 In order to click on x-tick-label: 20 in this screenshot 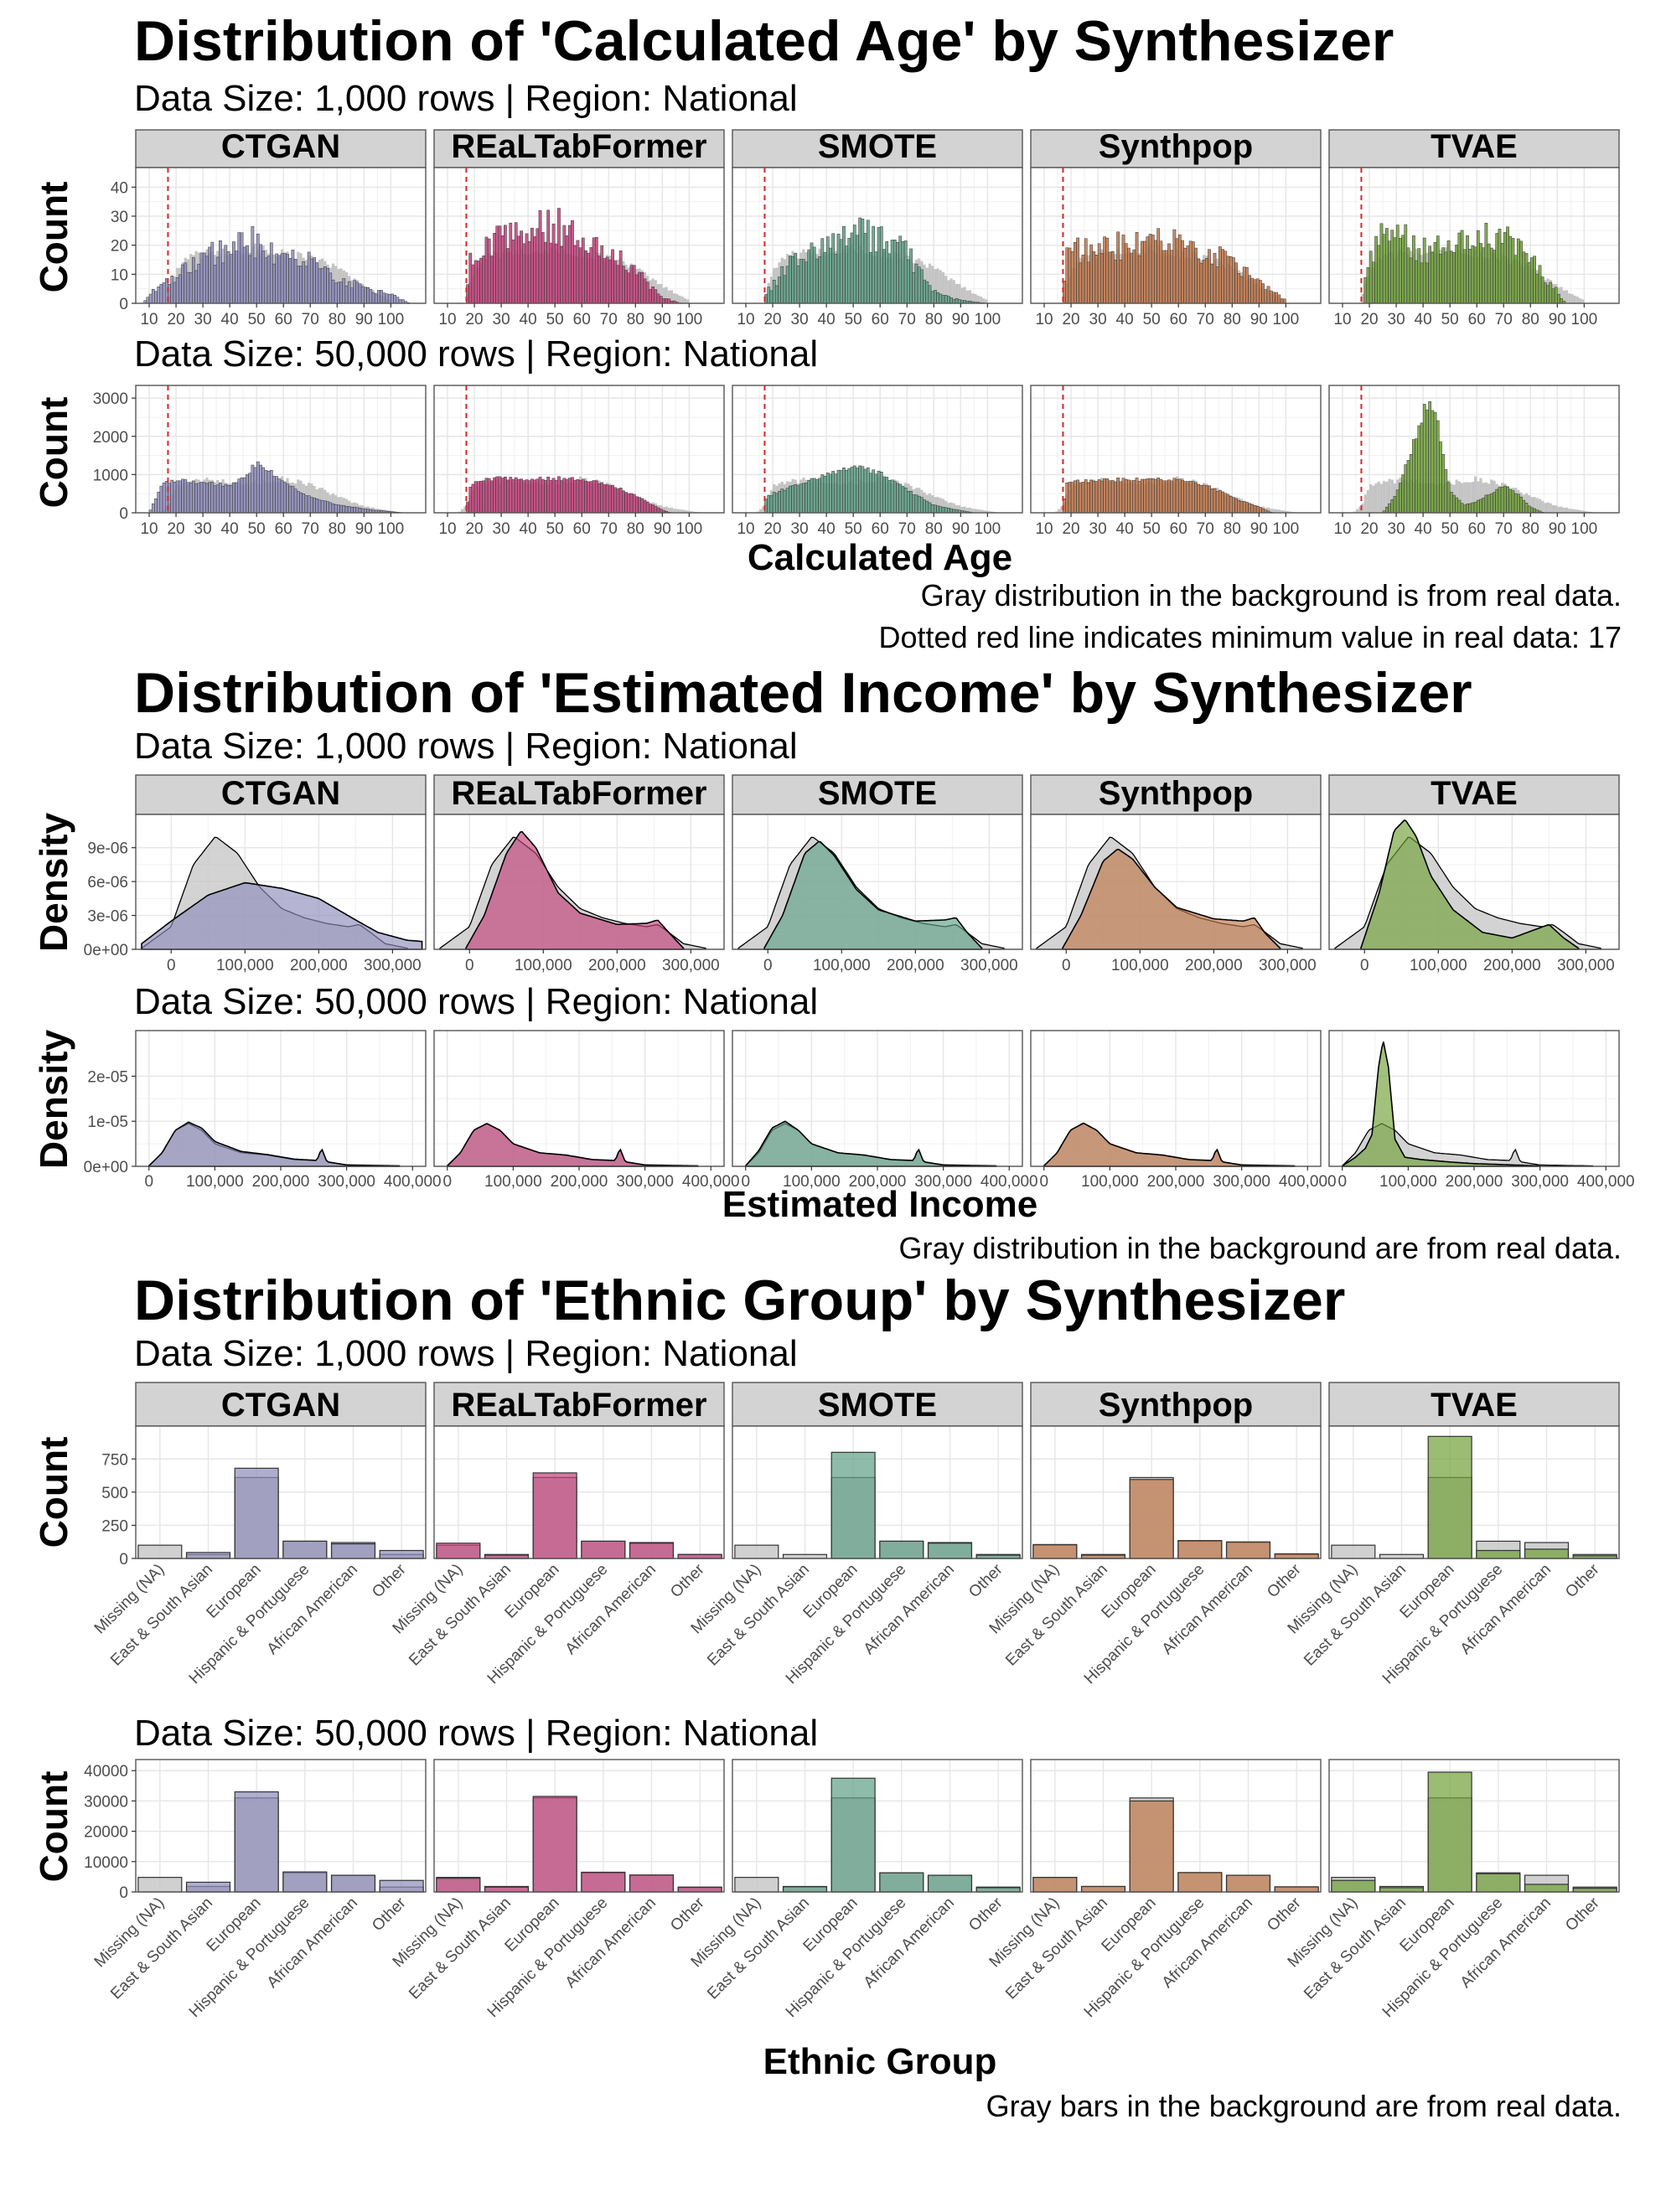, I will do `click(1369, 319)`.